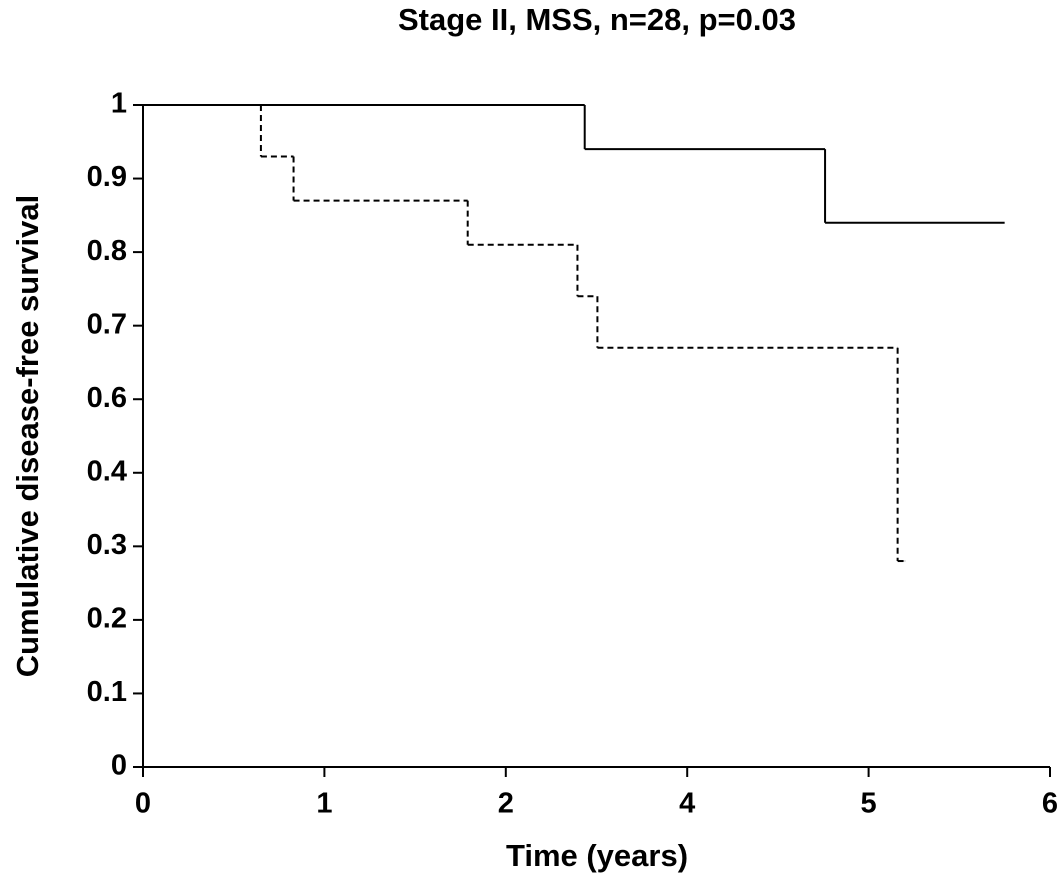 Image resolution: width=1063 pixels, height=884 pixels. Describe the element at coordinates (324, 804) in the screenshot. I see `x-tick-label: 1` at that location.